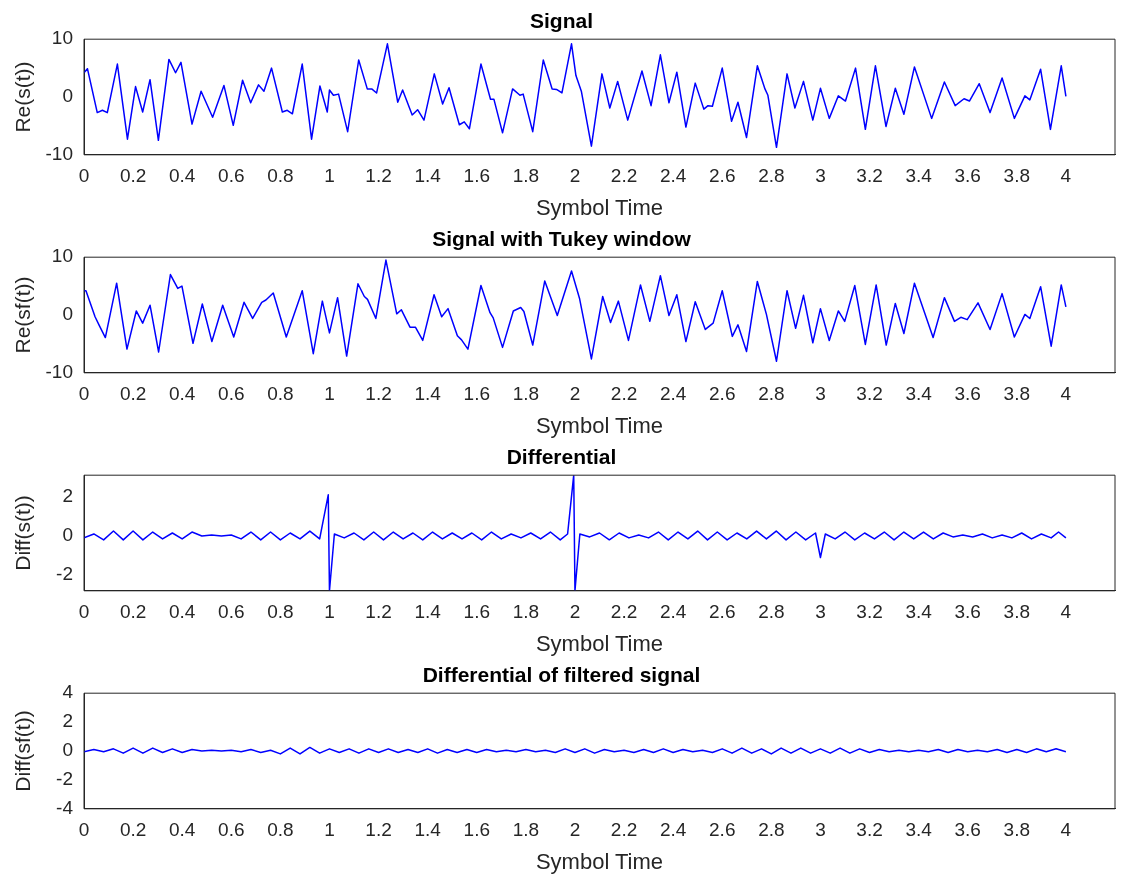 This screenshot has height=882, width=1128. Describe the element at coordinates (23, 315) in the screenshot. I see `y-axis-title: Re(sf(t))` at that location.